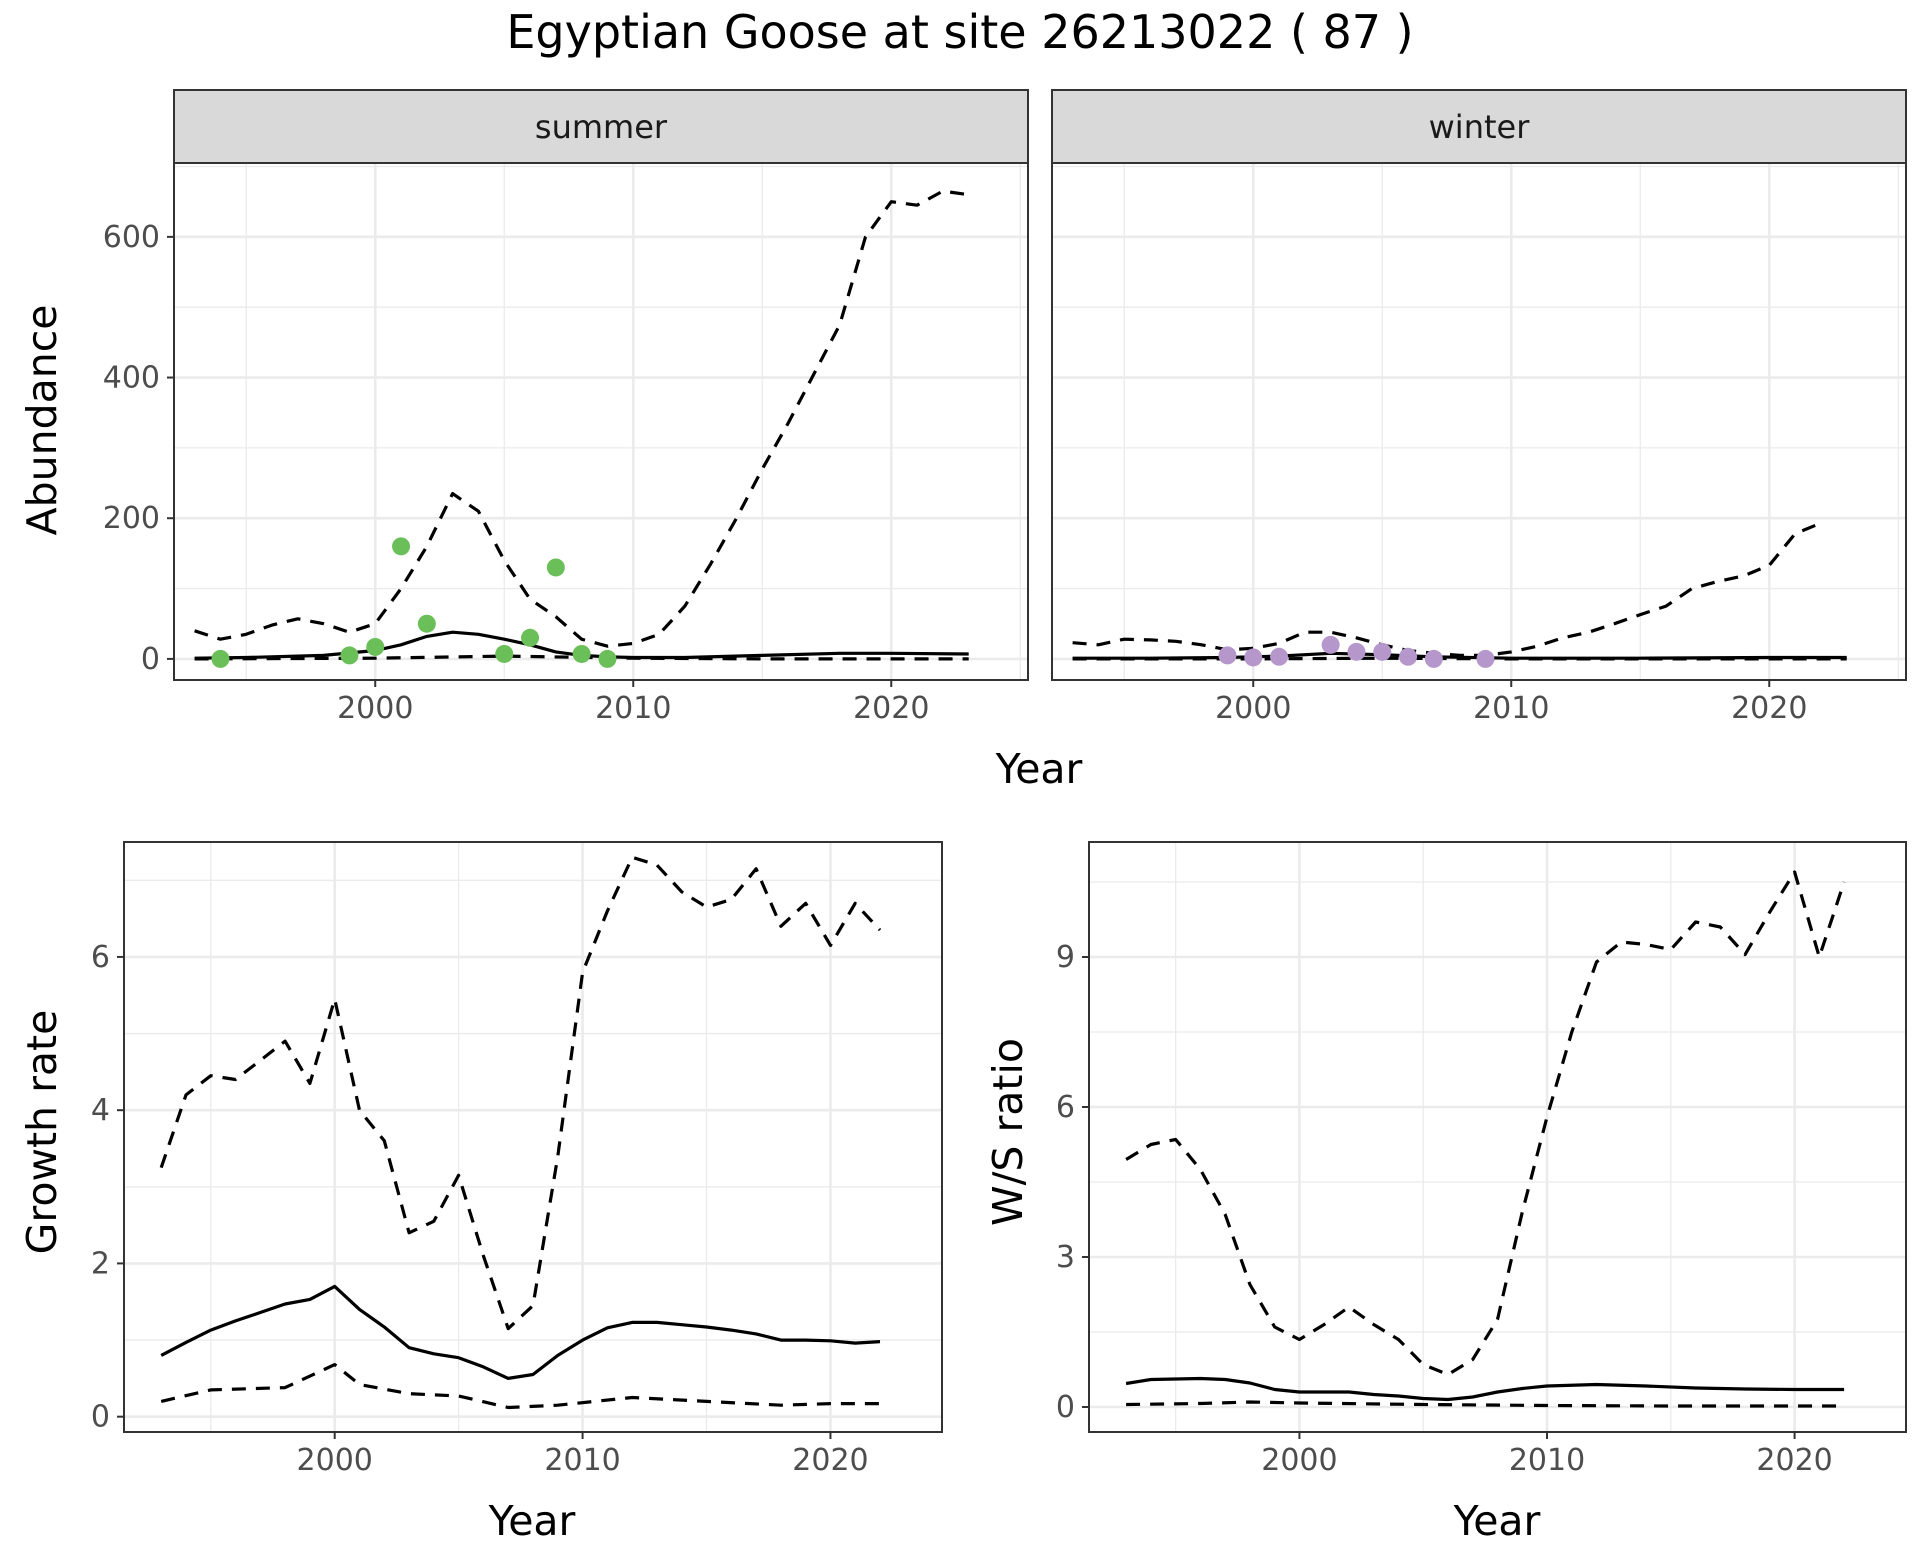 The width and height of the screenshot is (1920, 1560). Describe the element at coordinates (335, 1460) in the screenshot. I see `growth-x-tick-label: 2000` at that location.